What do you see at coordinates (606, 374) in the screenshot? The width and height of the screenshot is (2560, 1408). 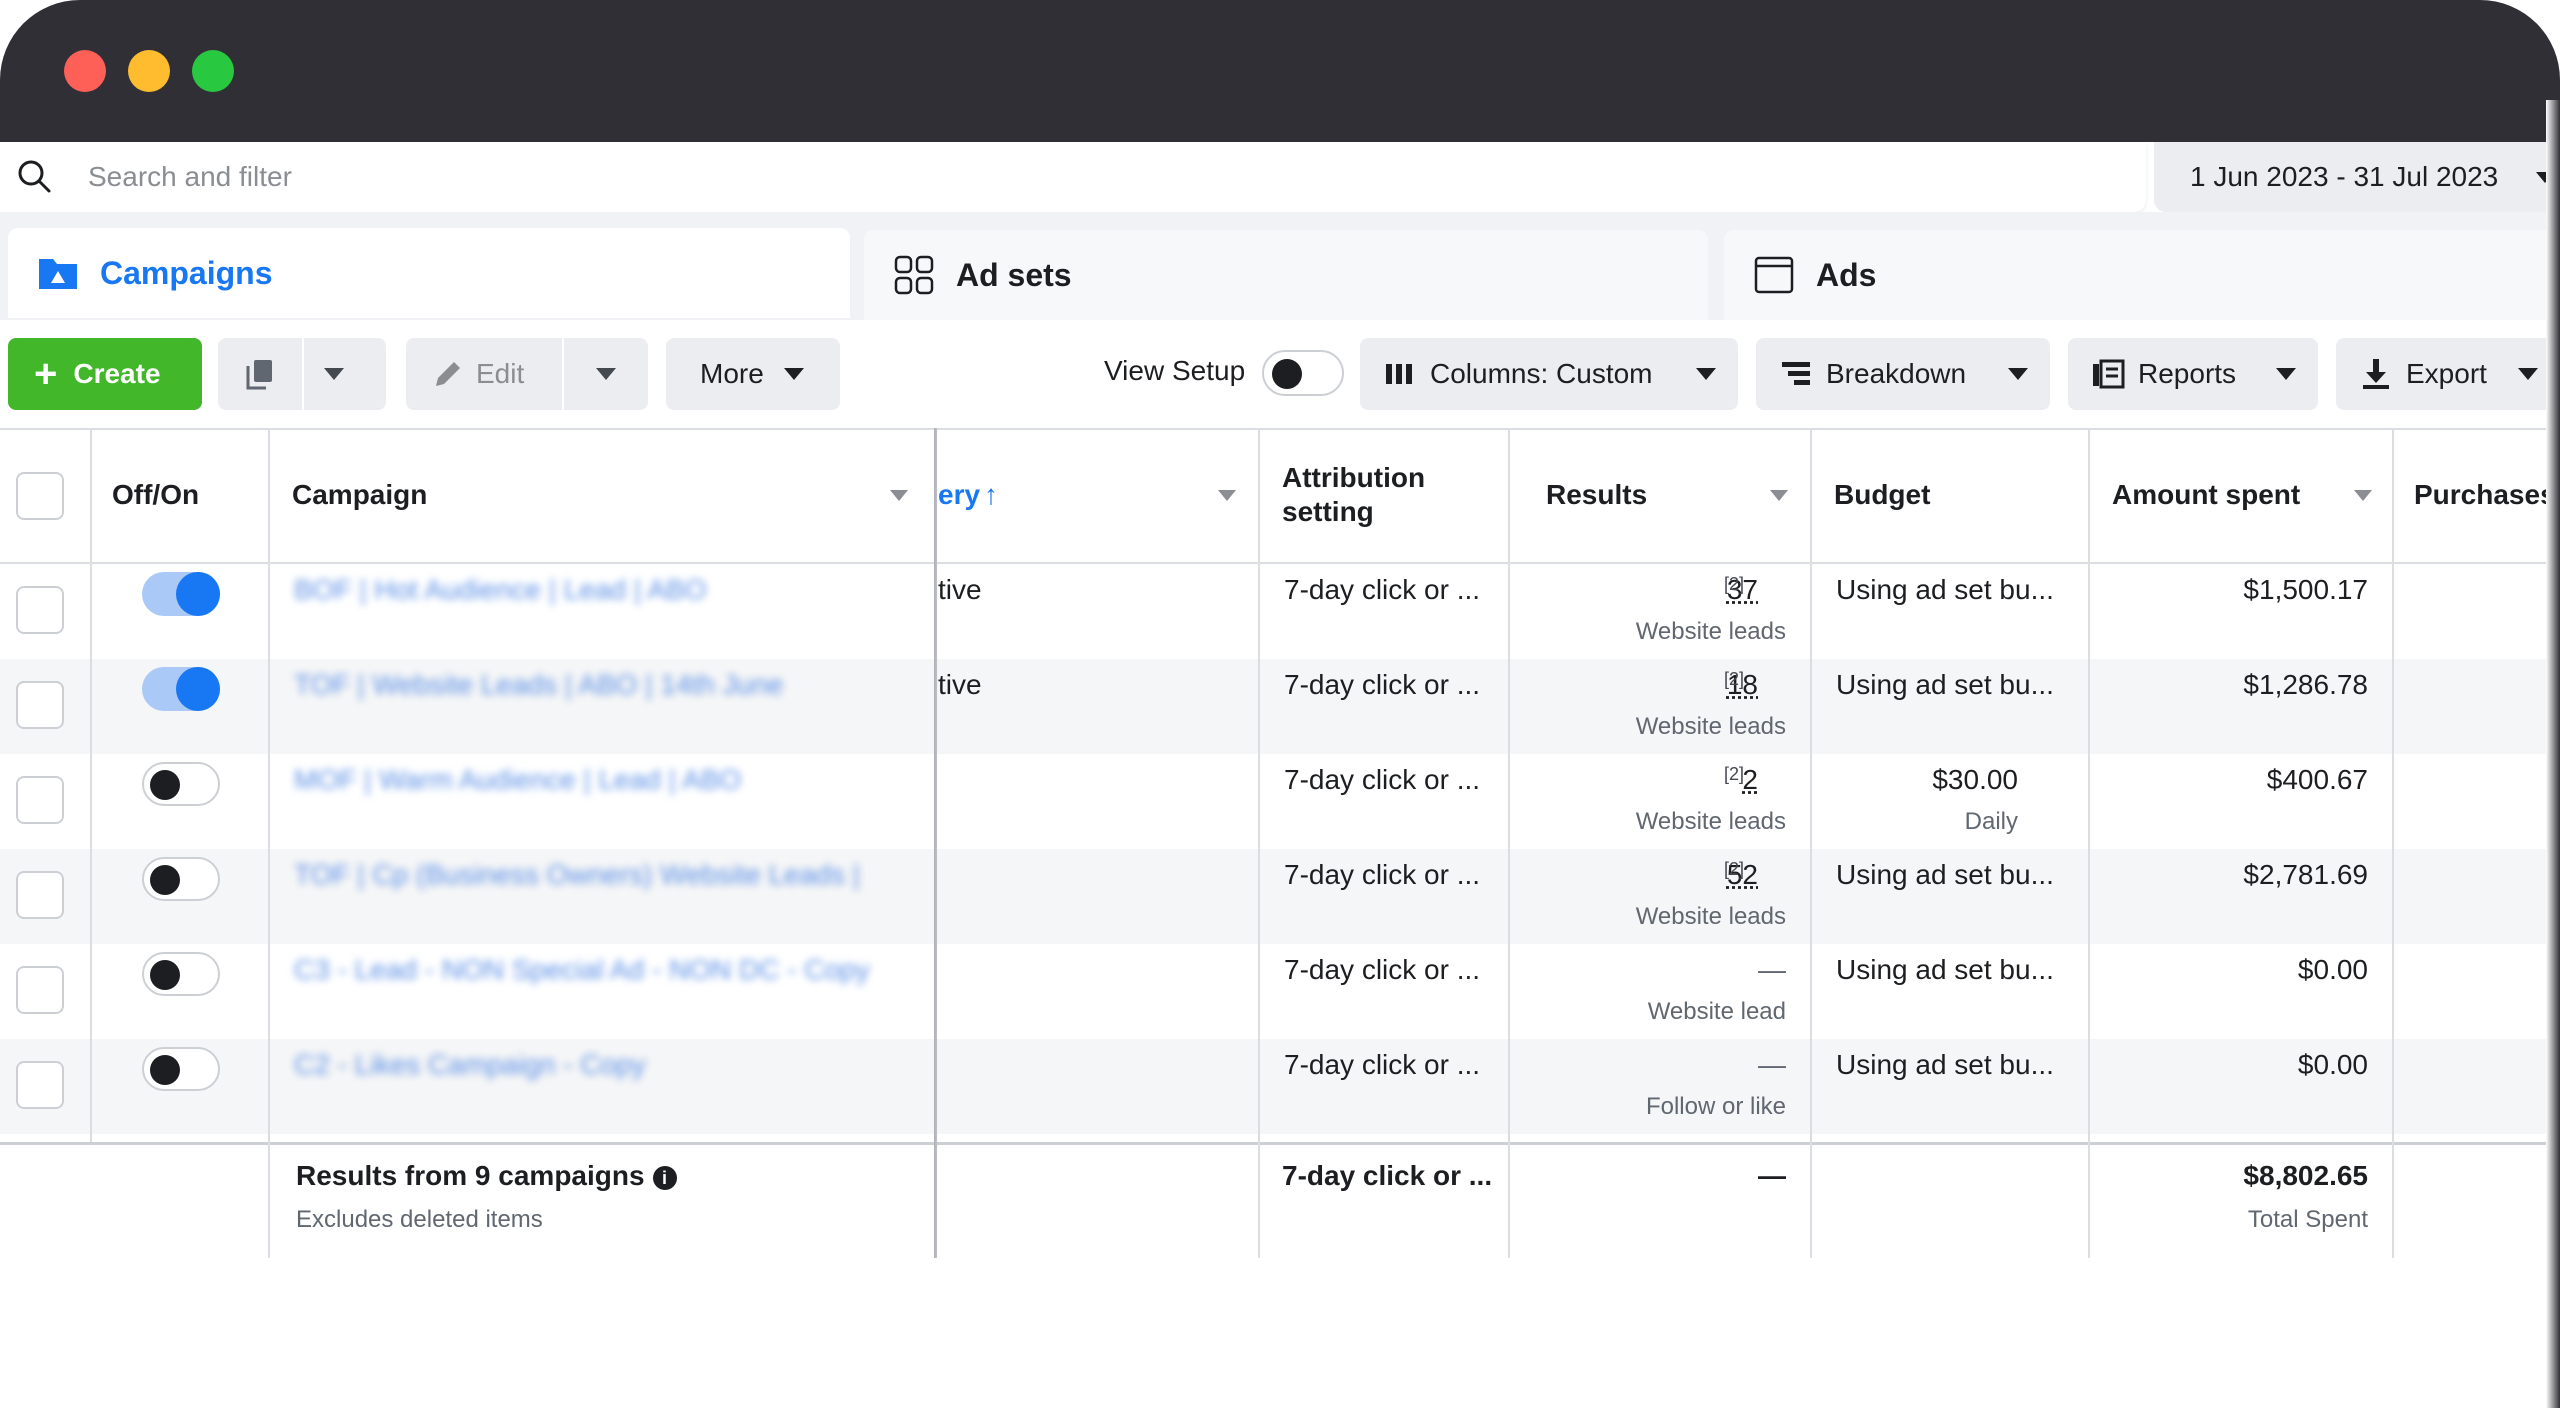 I see `edit-dropdown-chevron-icon` at bounding box center [606, 374].